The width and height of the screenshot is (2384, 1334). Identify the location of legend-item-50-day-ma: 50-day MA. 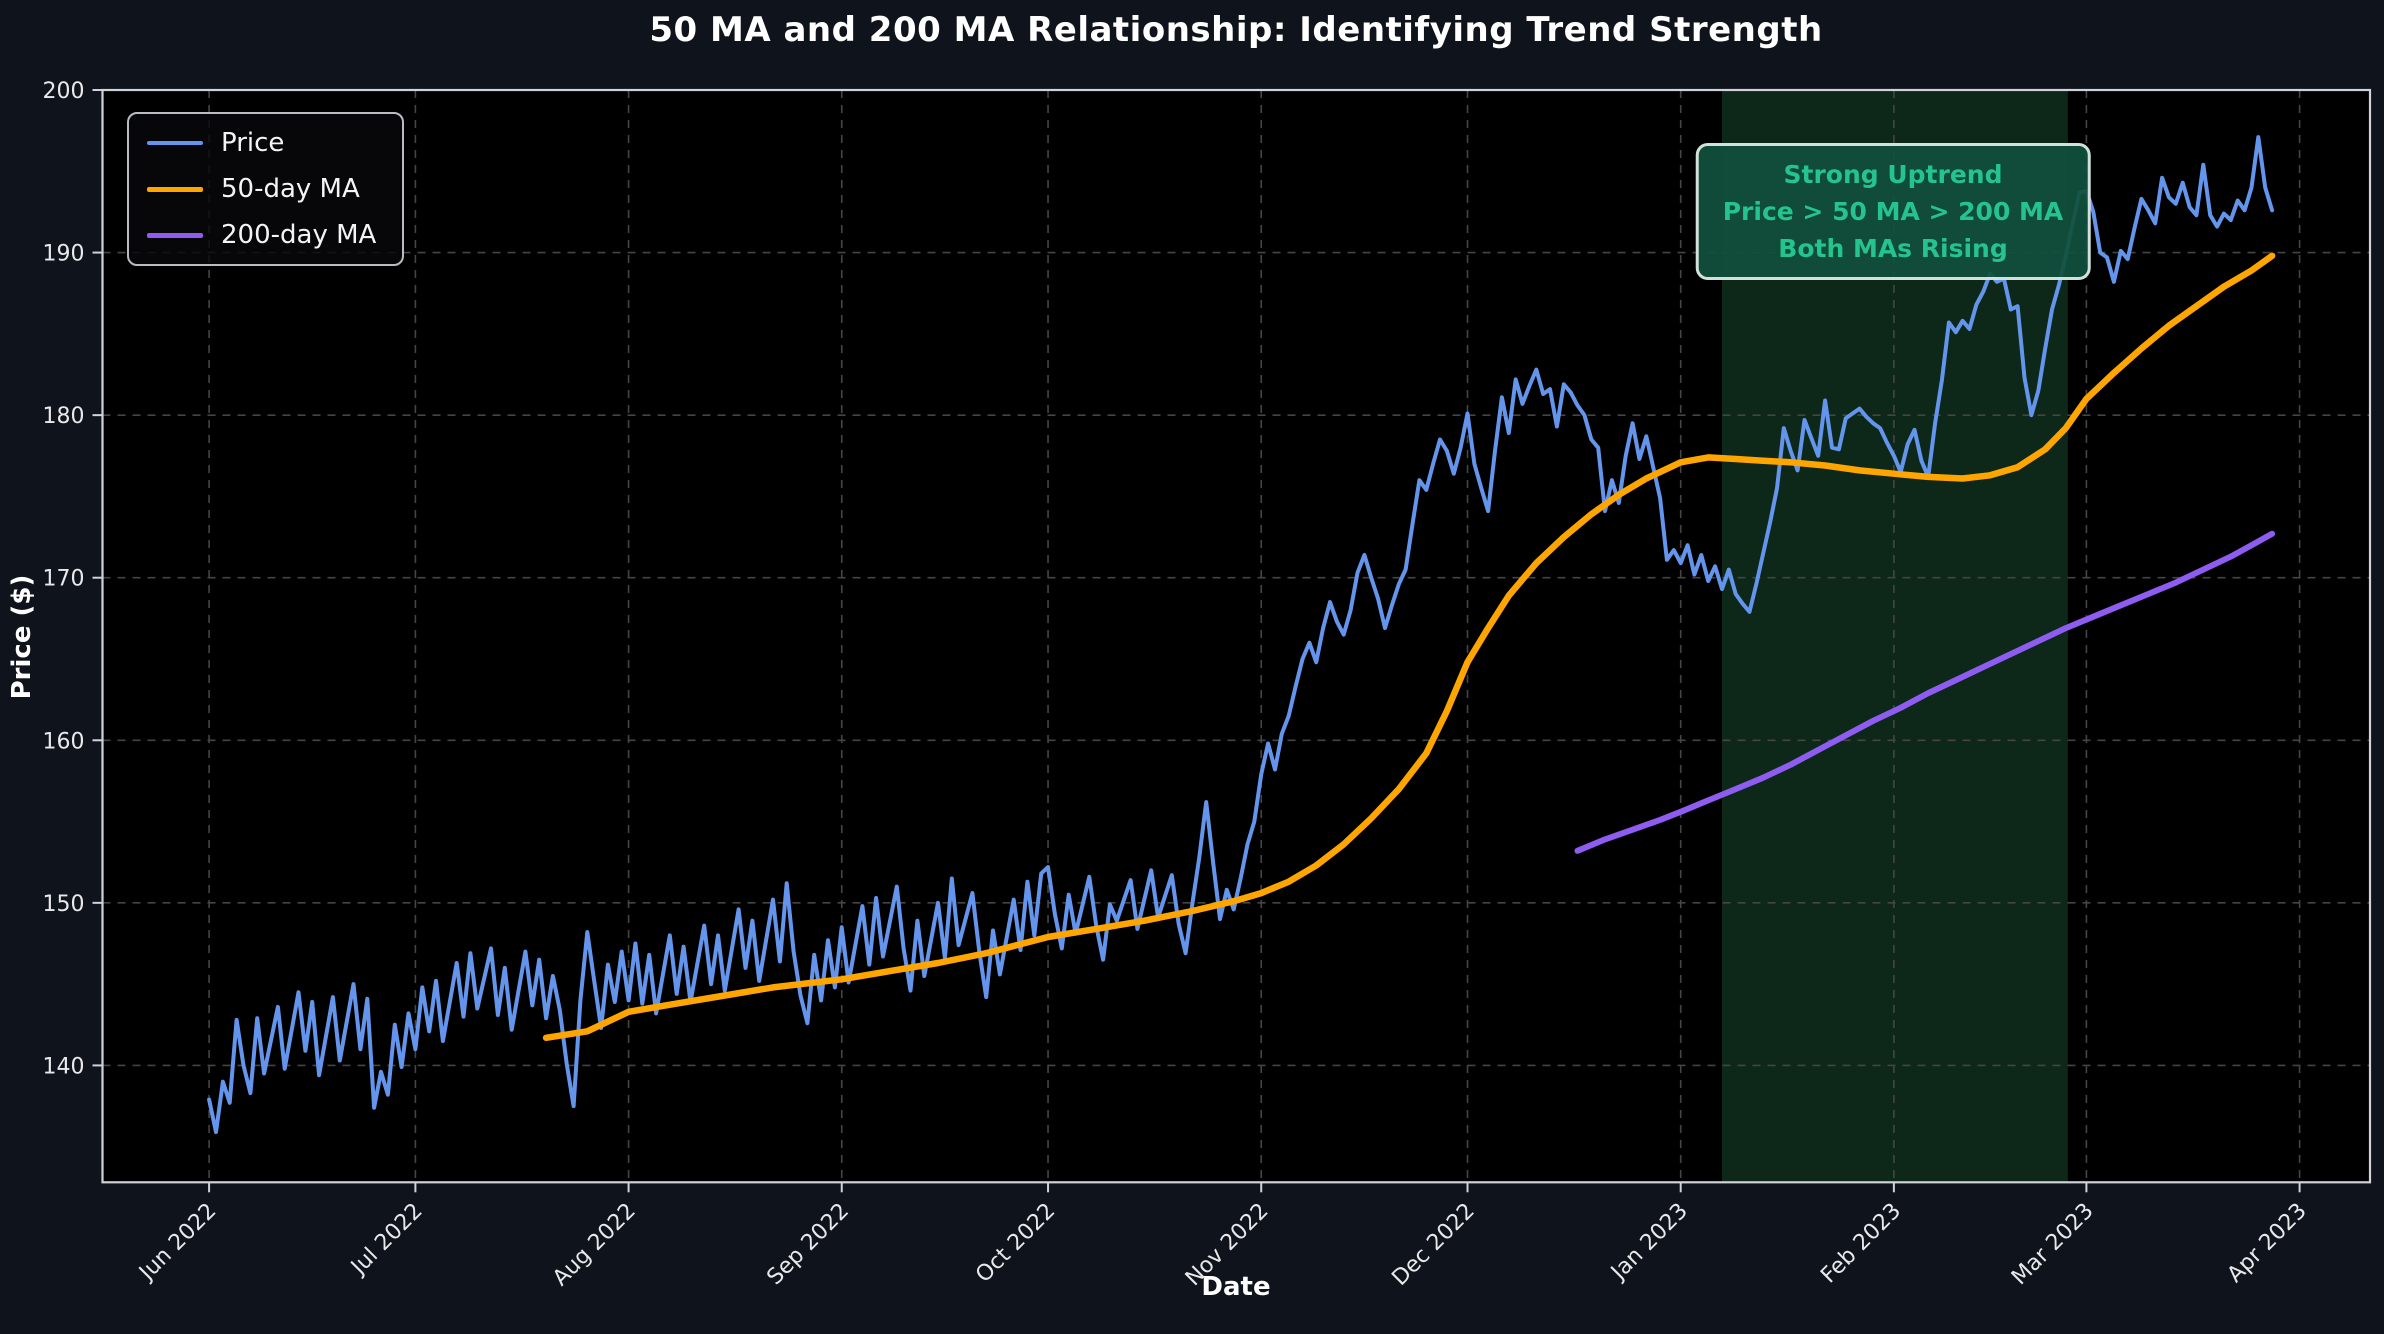
(261, 189).